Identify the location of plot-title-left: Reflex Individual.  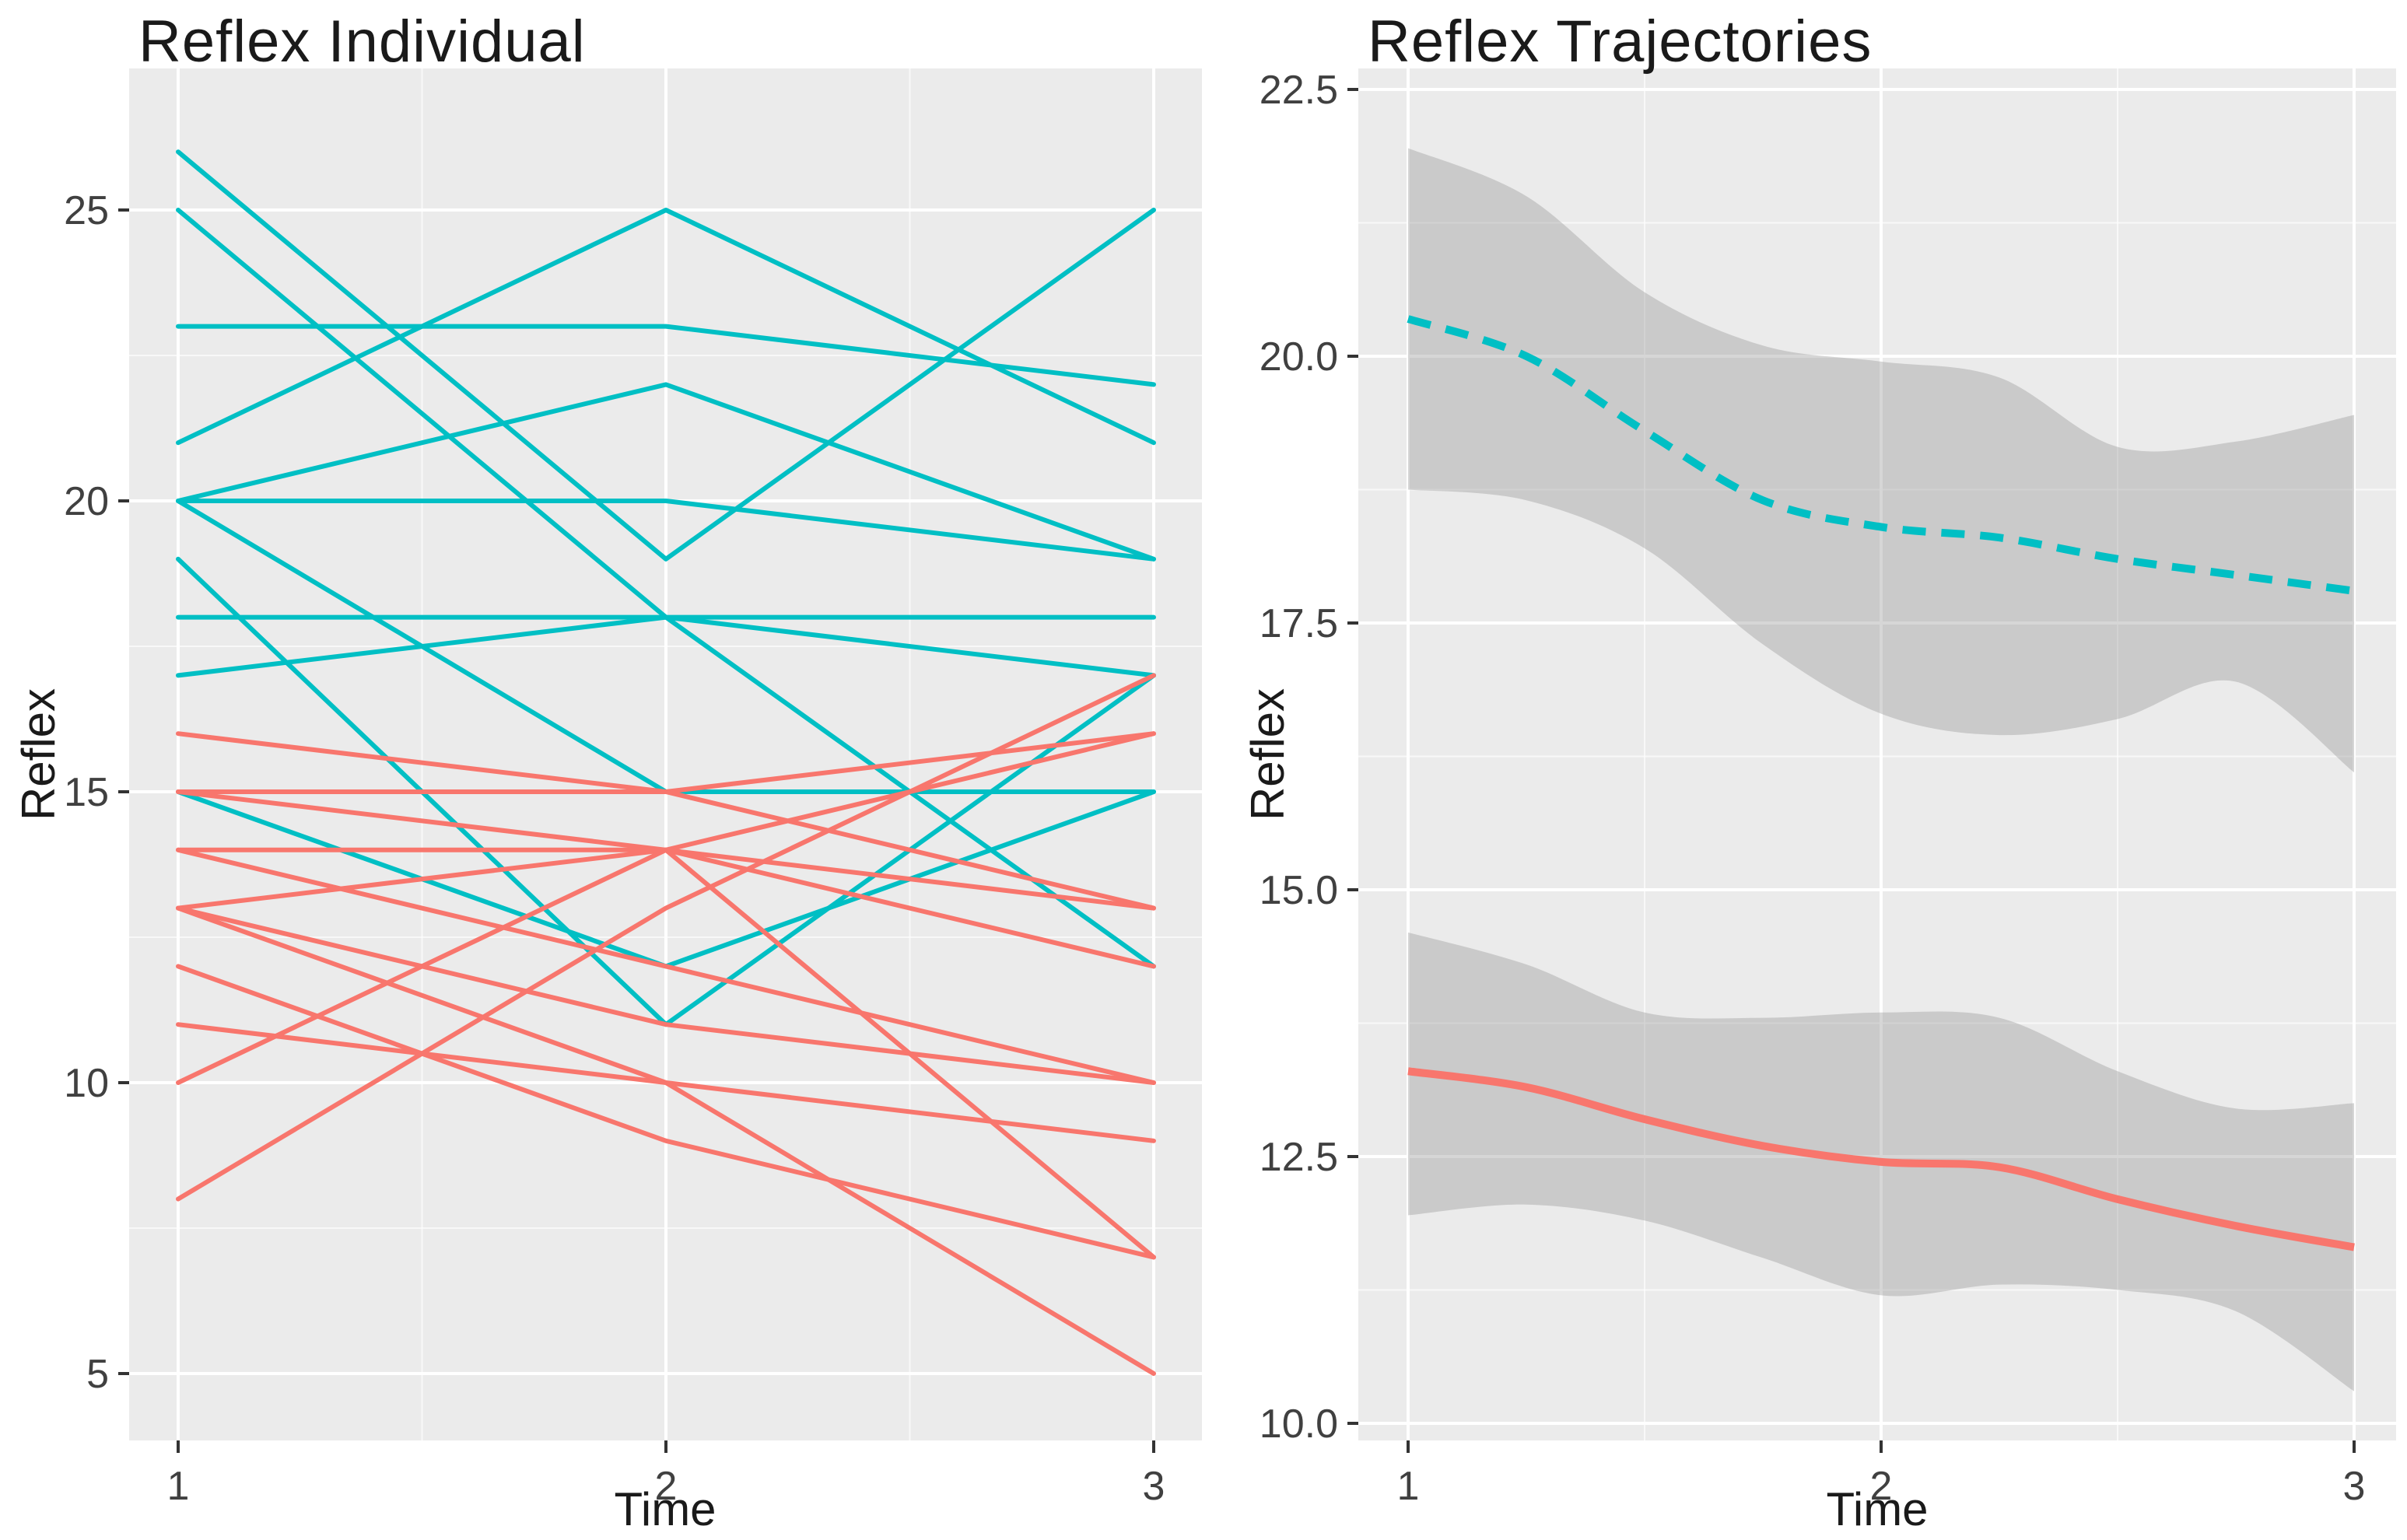
(362, 42).